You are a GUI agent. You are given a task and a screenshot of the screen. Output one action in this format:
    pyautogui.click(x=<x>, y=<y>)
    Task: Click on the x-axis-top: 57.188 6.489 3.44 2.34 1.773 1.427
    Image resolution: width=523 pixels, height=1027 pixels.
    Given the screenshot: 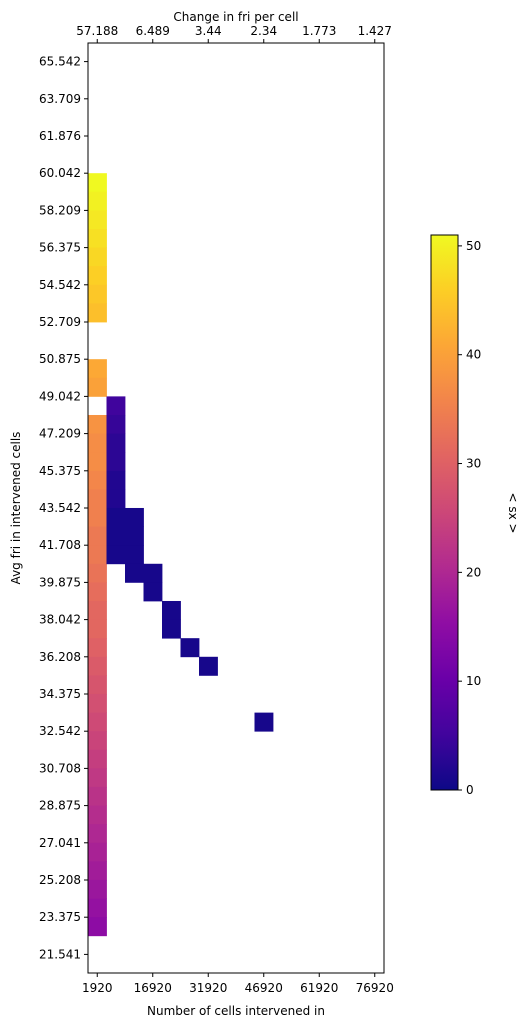 What is the action you would take?
    pyautogui.click(x=234, y=33)
    